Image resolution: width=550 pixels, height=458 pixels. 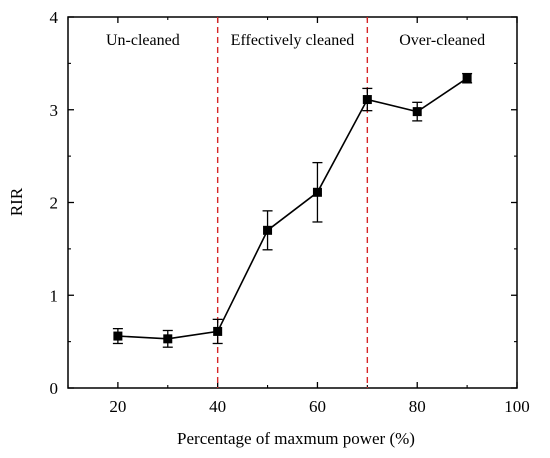 I want to click on x-tick-label: 20, so click(x=117, y=406).